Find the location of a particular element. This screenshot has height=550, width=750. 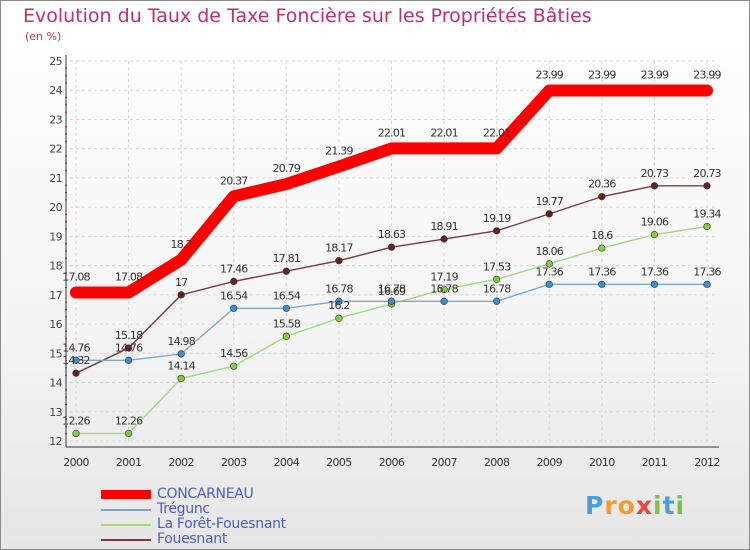

data-label: 17.08 is located at coordinates (129, 277).